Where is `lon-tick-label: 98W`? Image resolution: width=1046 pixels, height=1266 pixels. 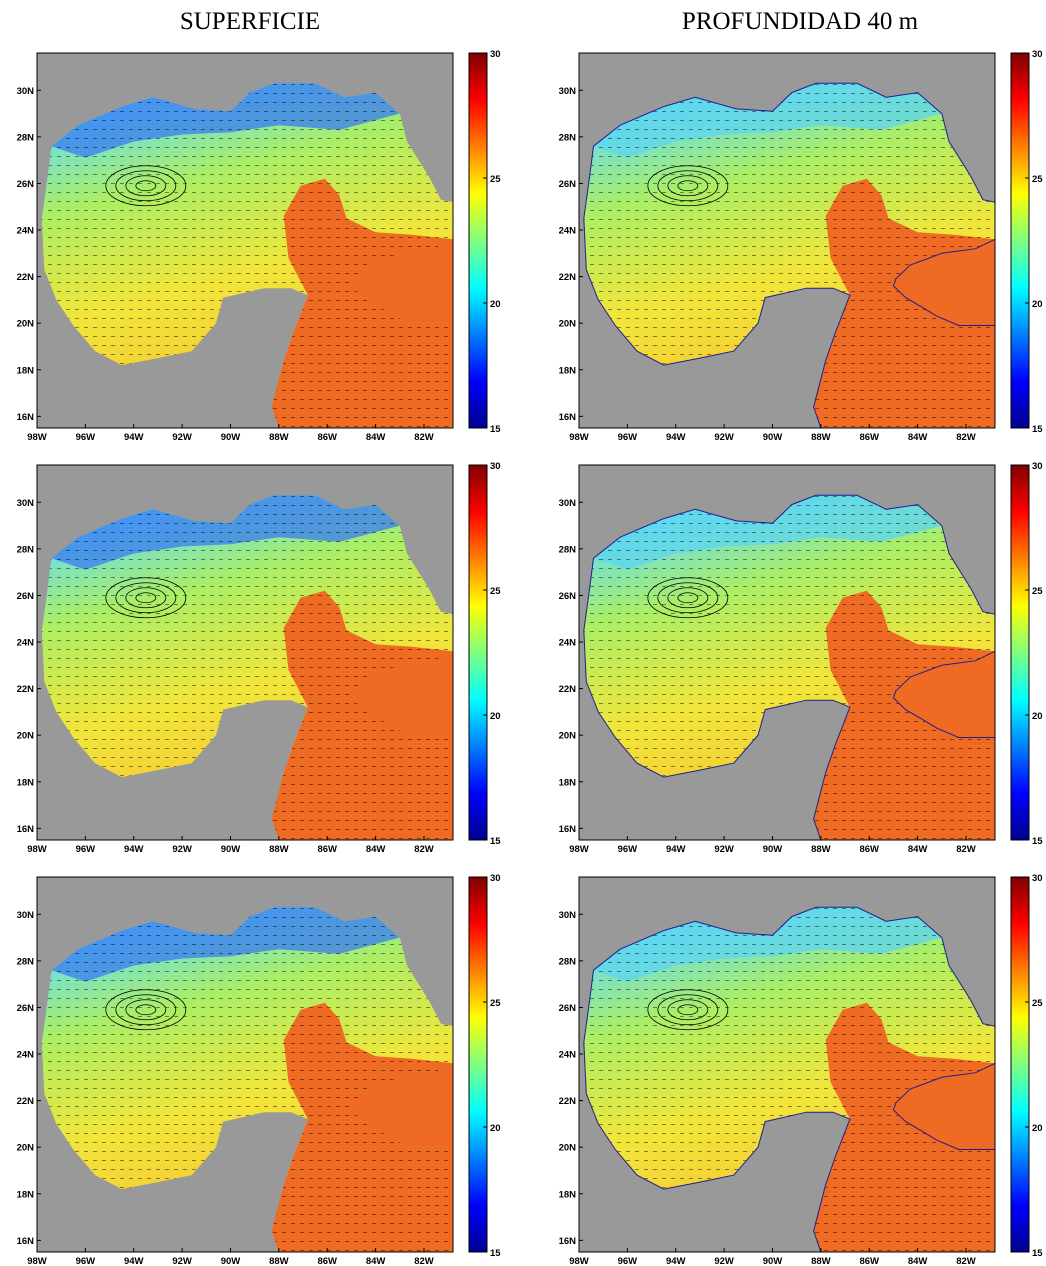
lon-tick-label: 98W is located at coordinates (579, 437).